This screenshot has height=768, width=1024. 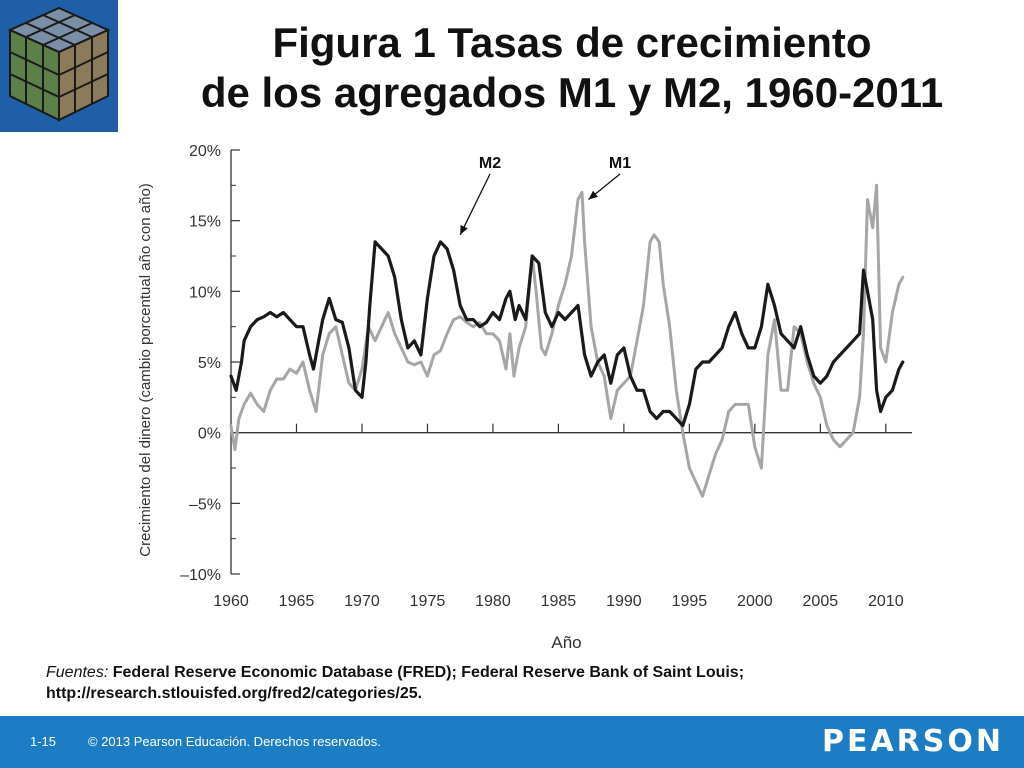 What do you see at coordinates (475, 204) in the screenshot?
I see `annotation-arrow-m2` at bounding box center [475, 204].